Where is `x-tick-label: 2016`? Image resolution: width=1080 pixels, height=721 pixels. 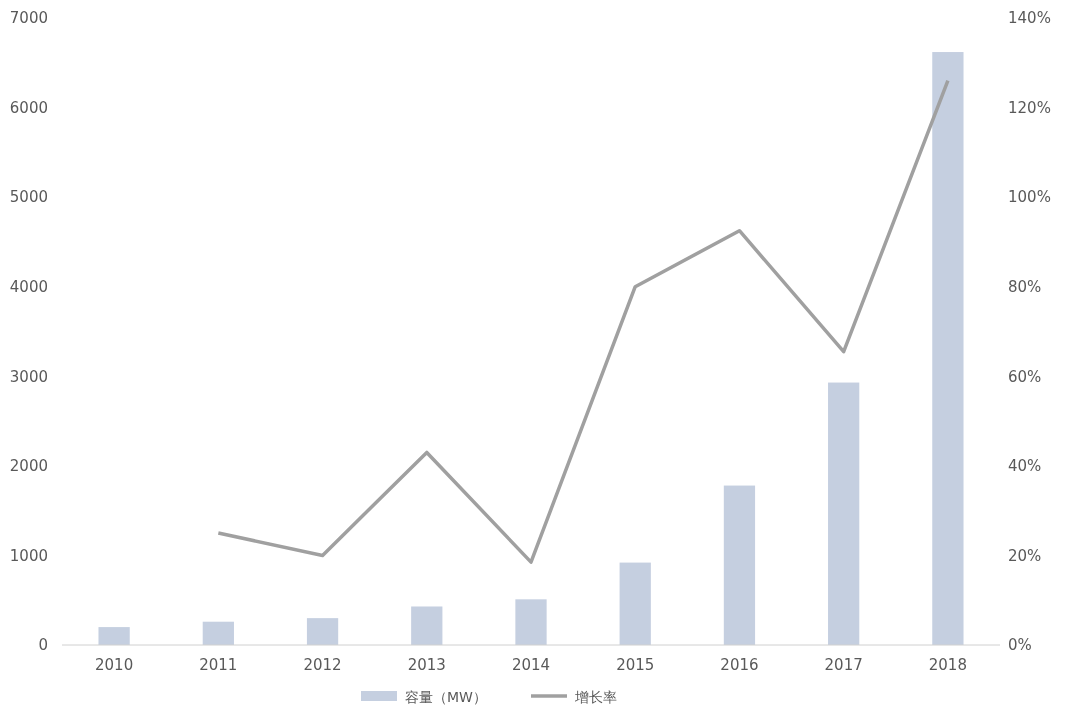 x-tick-label: 2016 is located at coordinates (739, 665).